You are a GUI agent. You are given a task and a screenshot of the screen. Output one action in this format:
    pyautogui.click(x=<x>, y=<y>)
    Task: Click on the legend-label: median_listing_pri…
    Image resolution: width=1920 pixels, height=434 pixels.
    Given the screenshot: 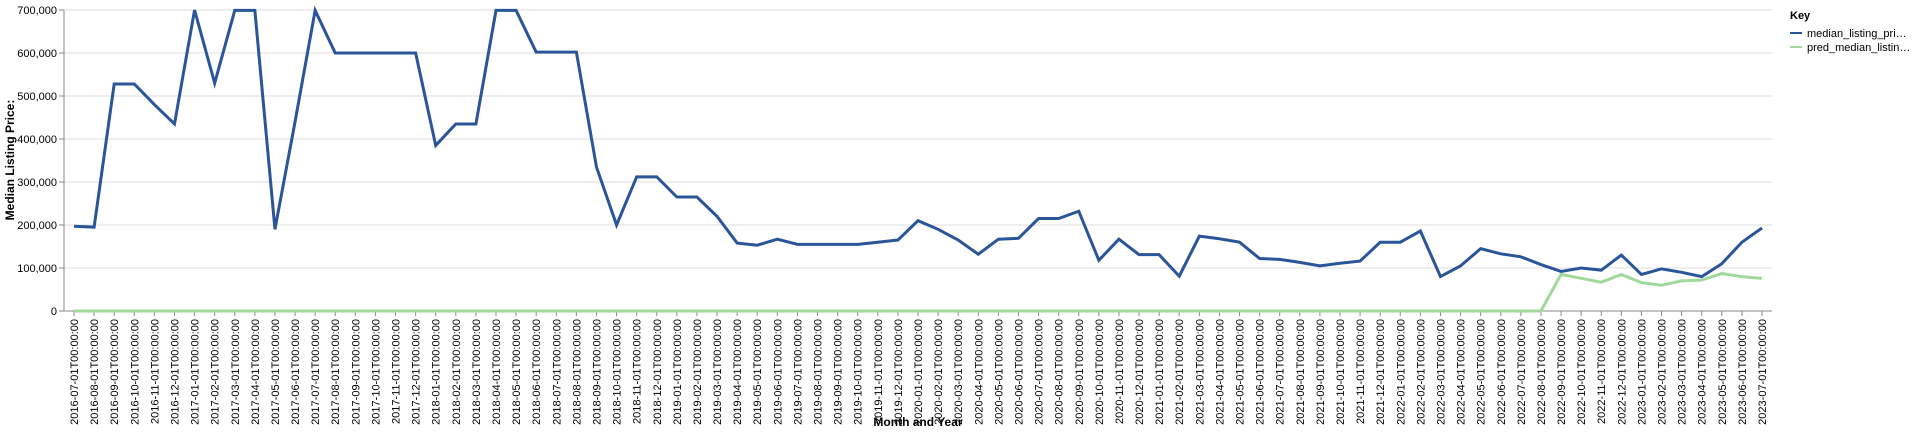 What is the action you would take?
    pyautogui.click(x=1857, y=34)
    